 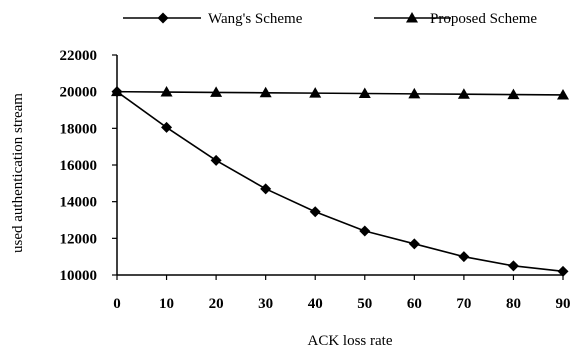 I want to click on x-tick-label: 10, so click(x=166, y=304).